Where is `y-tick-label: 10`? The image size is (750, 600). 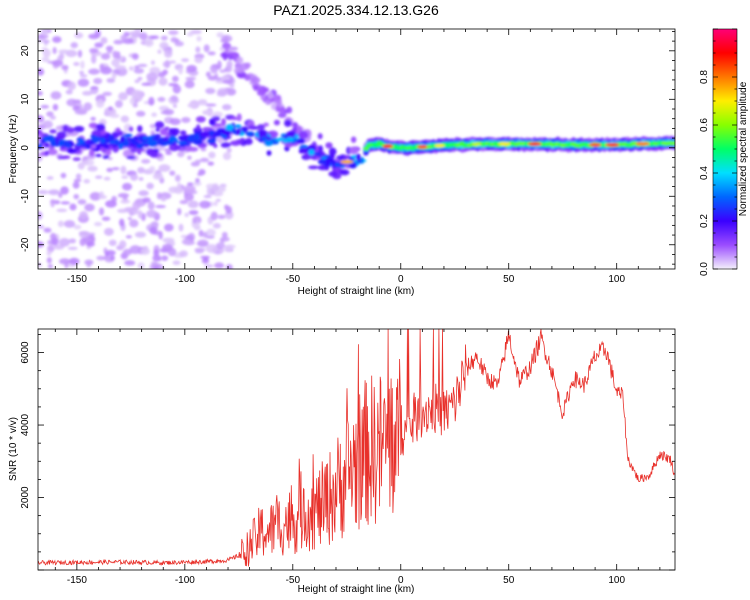 y-tick-label: 10 is located at coordinates (25, 99).